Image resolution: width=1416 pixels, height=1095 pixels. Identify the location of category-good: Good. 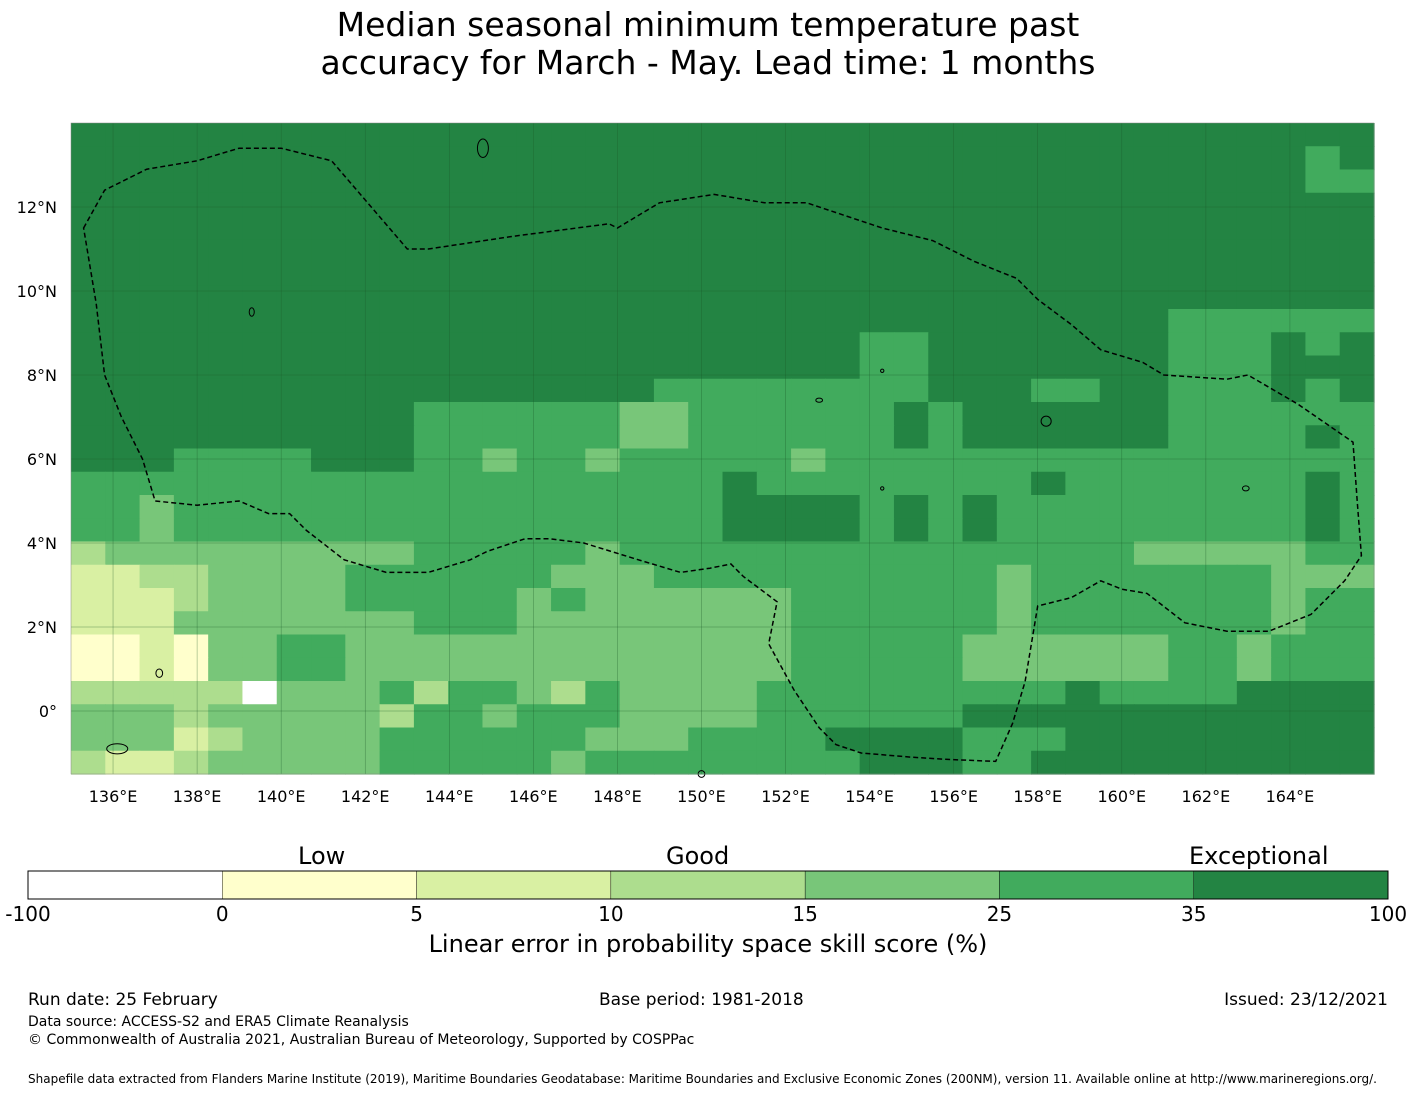
(698, 856).